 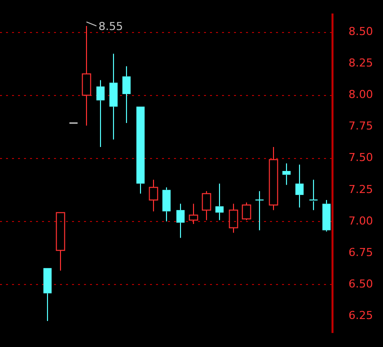 I want to click on y-tick-label: 7.00, so click(x=361, y=221).